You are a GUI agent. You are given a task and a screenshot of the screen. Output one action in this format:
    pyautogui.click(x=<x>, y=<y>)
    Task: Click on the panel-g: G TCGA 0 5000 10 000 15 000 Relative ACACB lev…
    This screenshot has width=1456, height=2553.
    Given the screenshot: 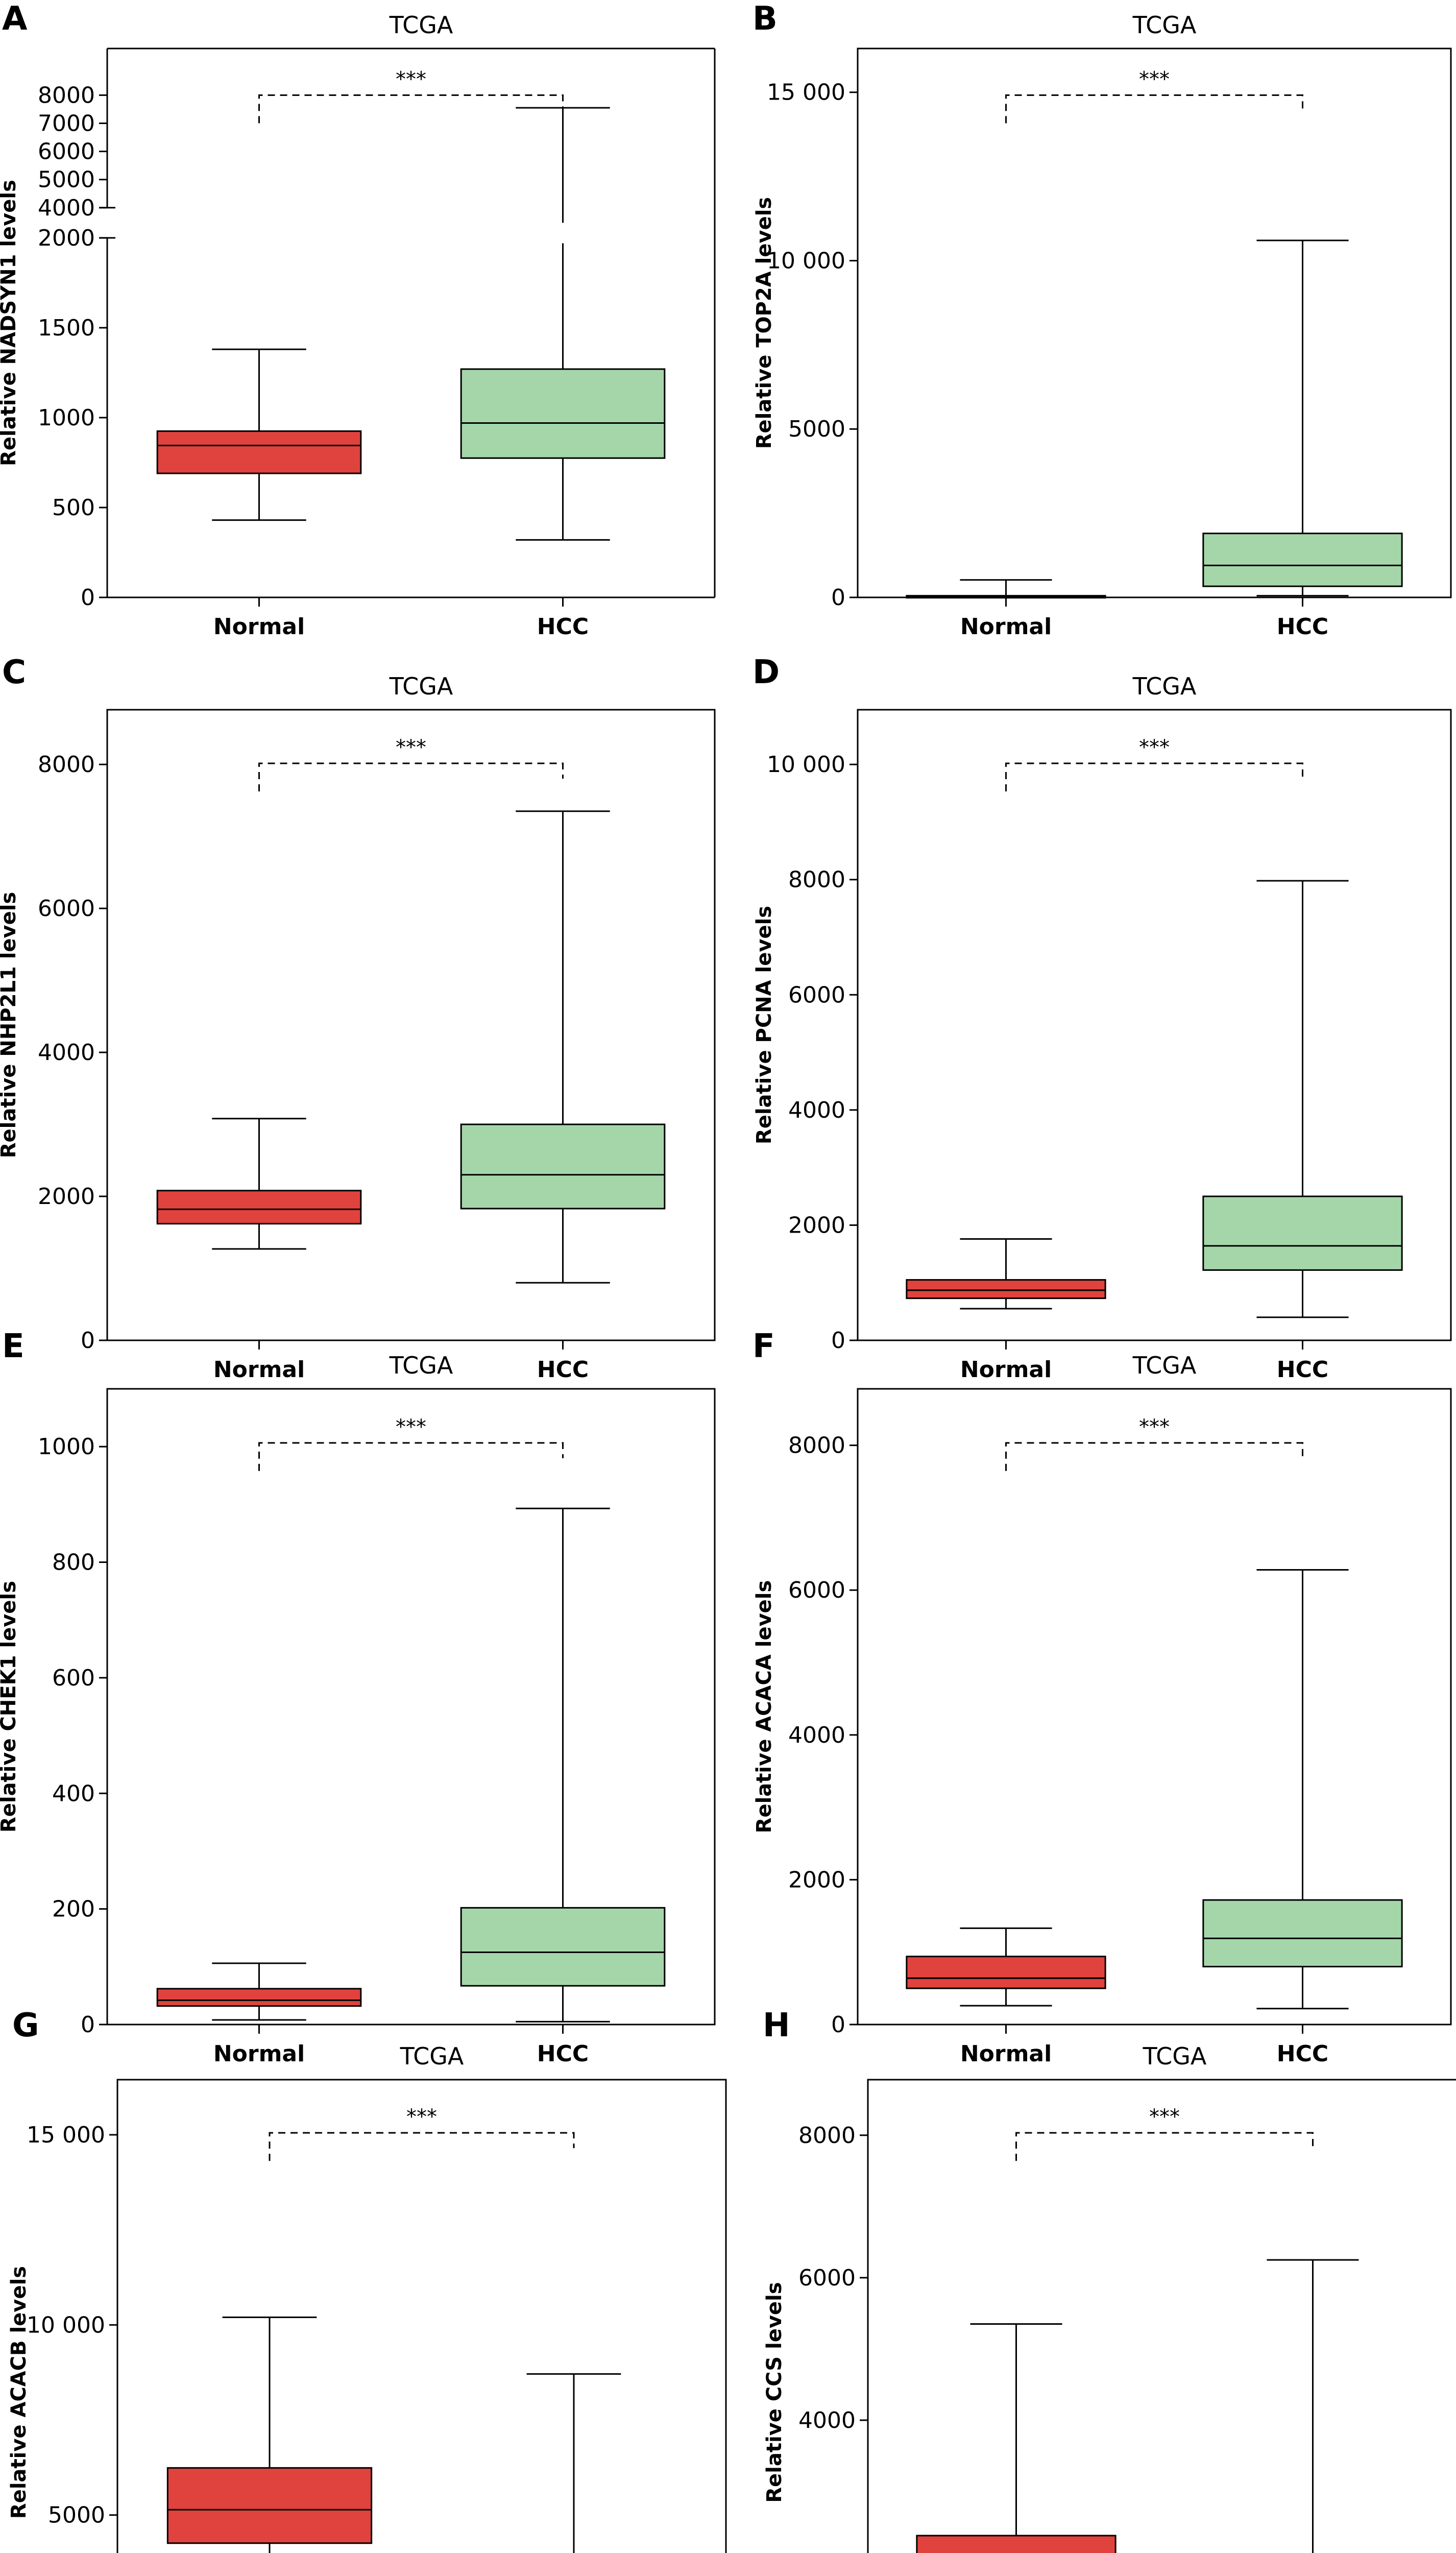 What is the action you would take?
    pyautogui.click(x=367, y=2280)
    